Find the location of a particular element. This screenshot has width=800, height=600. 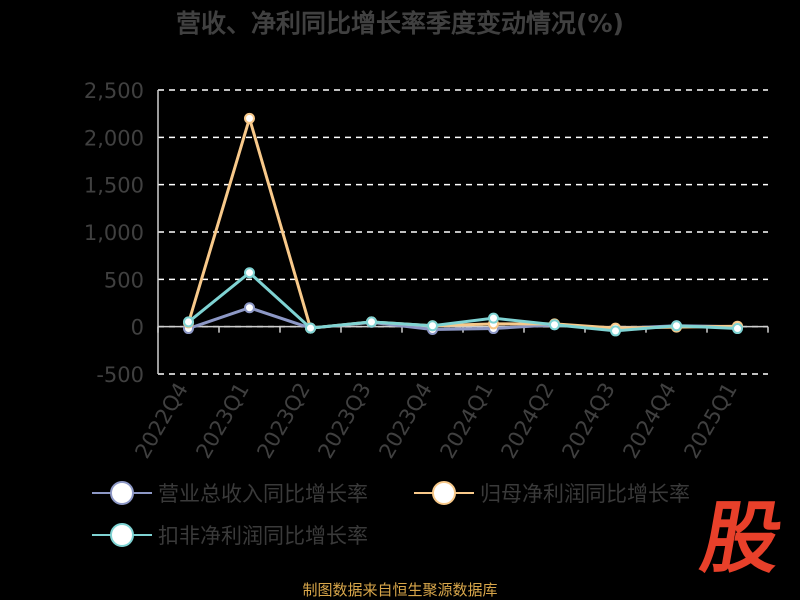

x-tick-label: 2024Q4 is located at coordinates (649, 421).